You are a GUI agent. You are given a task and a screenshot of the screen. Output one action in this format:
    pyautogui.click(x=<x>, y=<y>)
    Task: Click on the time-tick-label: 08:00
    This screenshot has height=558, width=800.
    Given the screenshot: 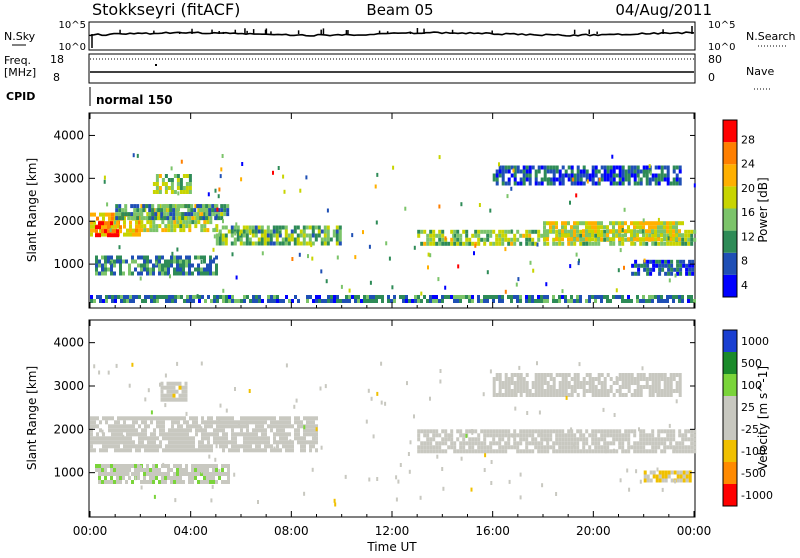 What is the action you would take?
    pyautogui.click(x=291, y=531)
    